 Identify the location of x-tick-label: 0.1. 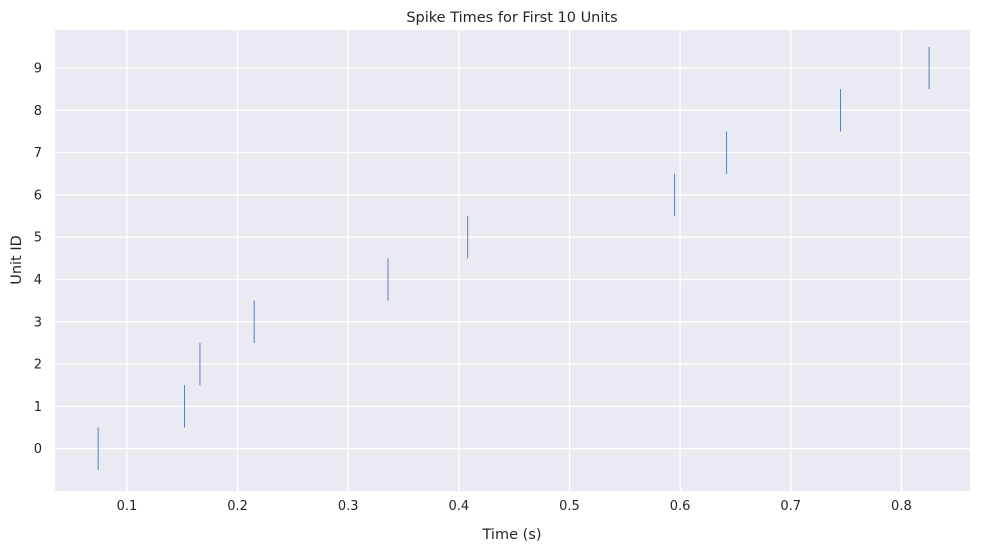
(127, 506).